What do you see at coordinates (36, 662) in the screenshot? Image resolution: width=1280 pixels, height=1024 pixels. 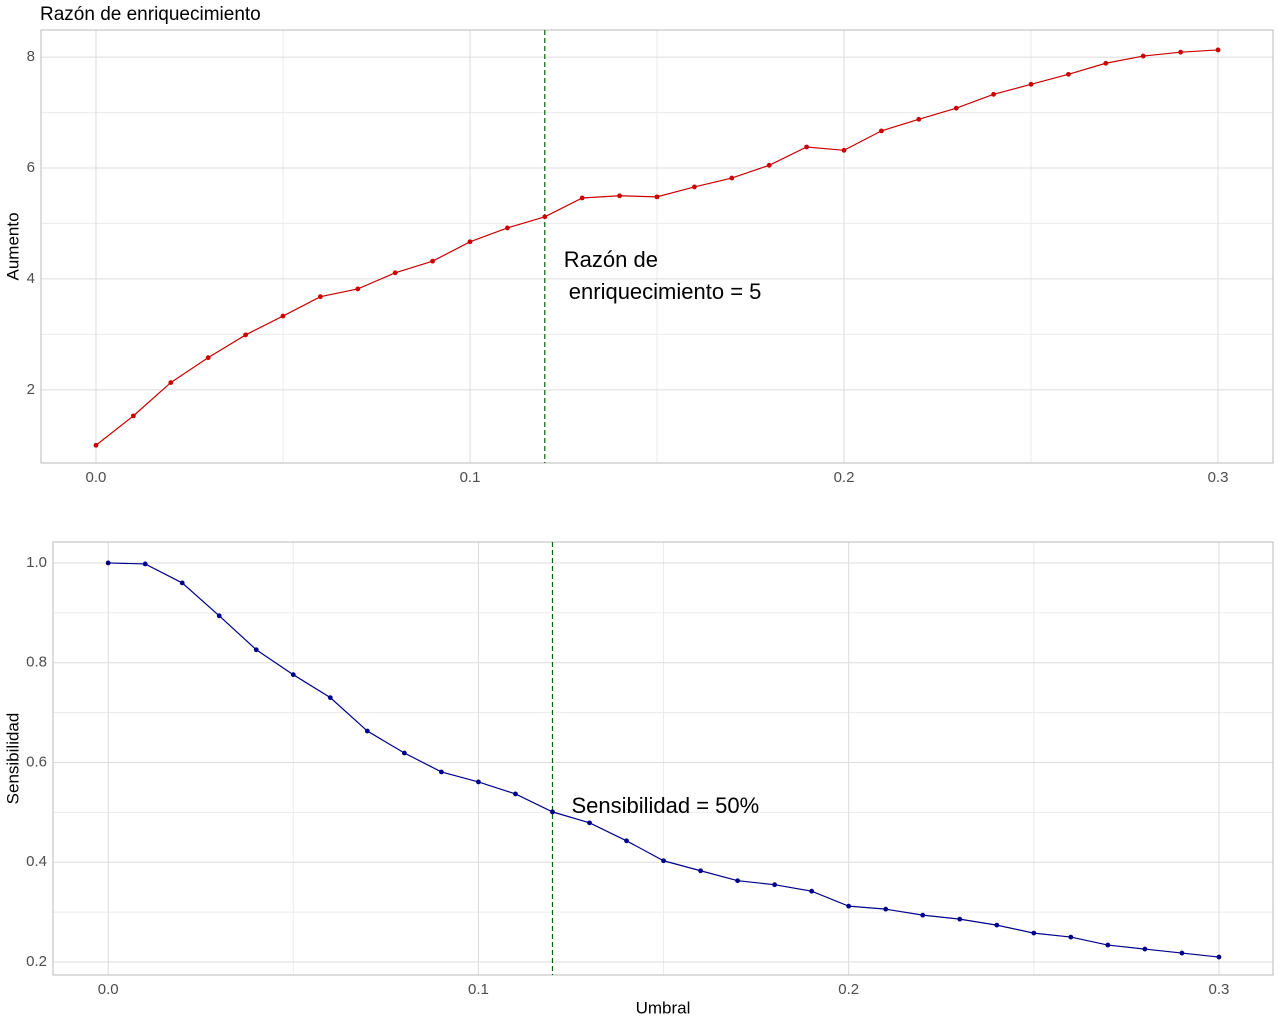 I see `y-tick-label: 0.8` at bounding box center [36, 662].